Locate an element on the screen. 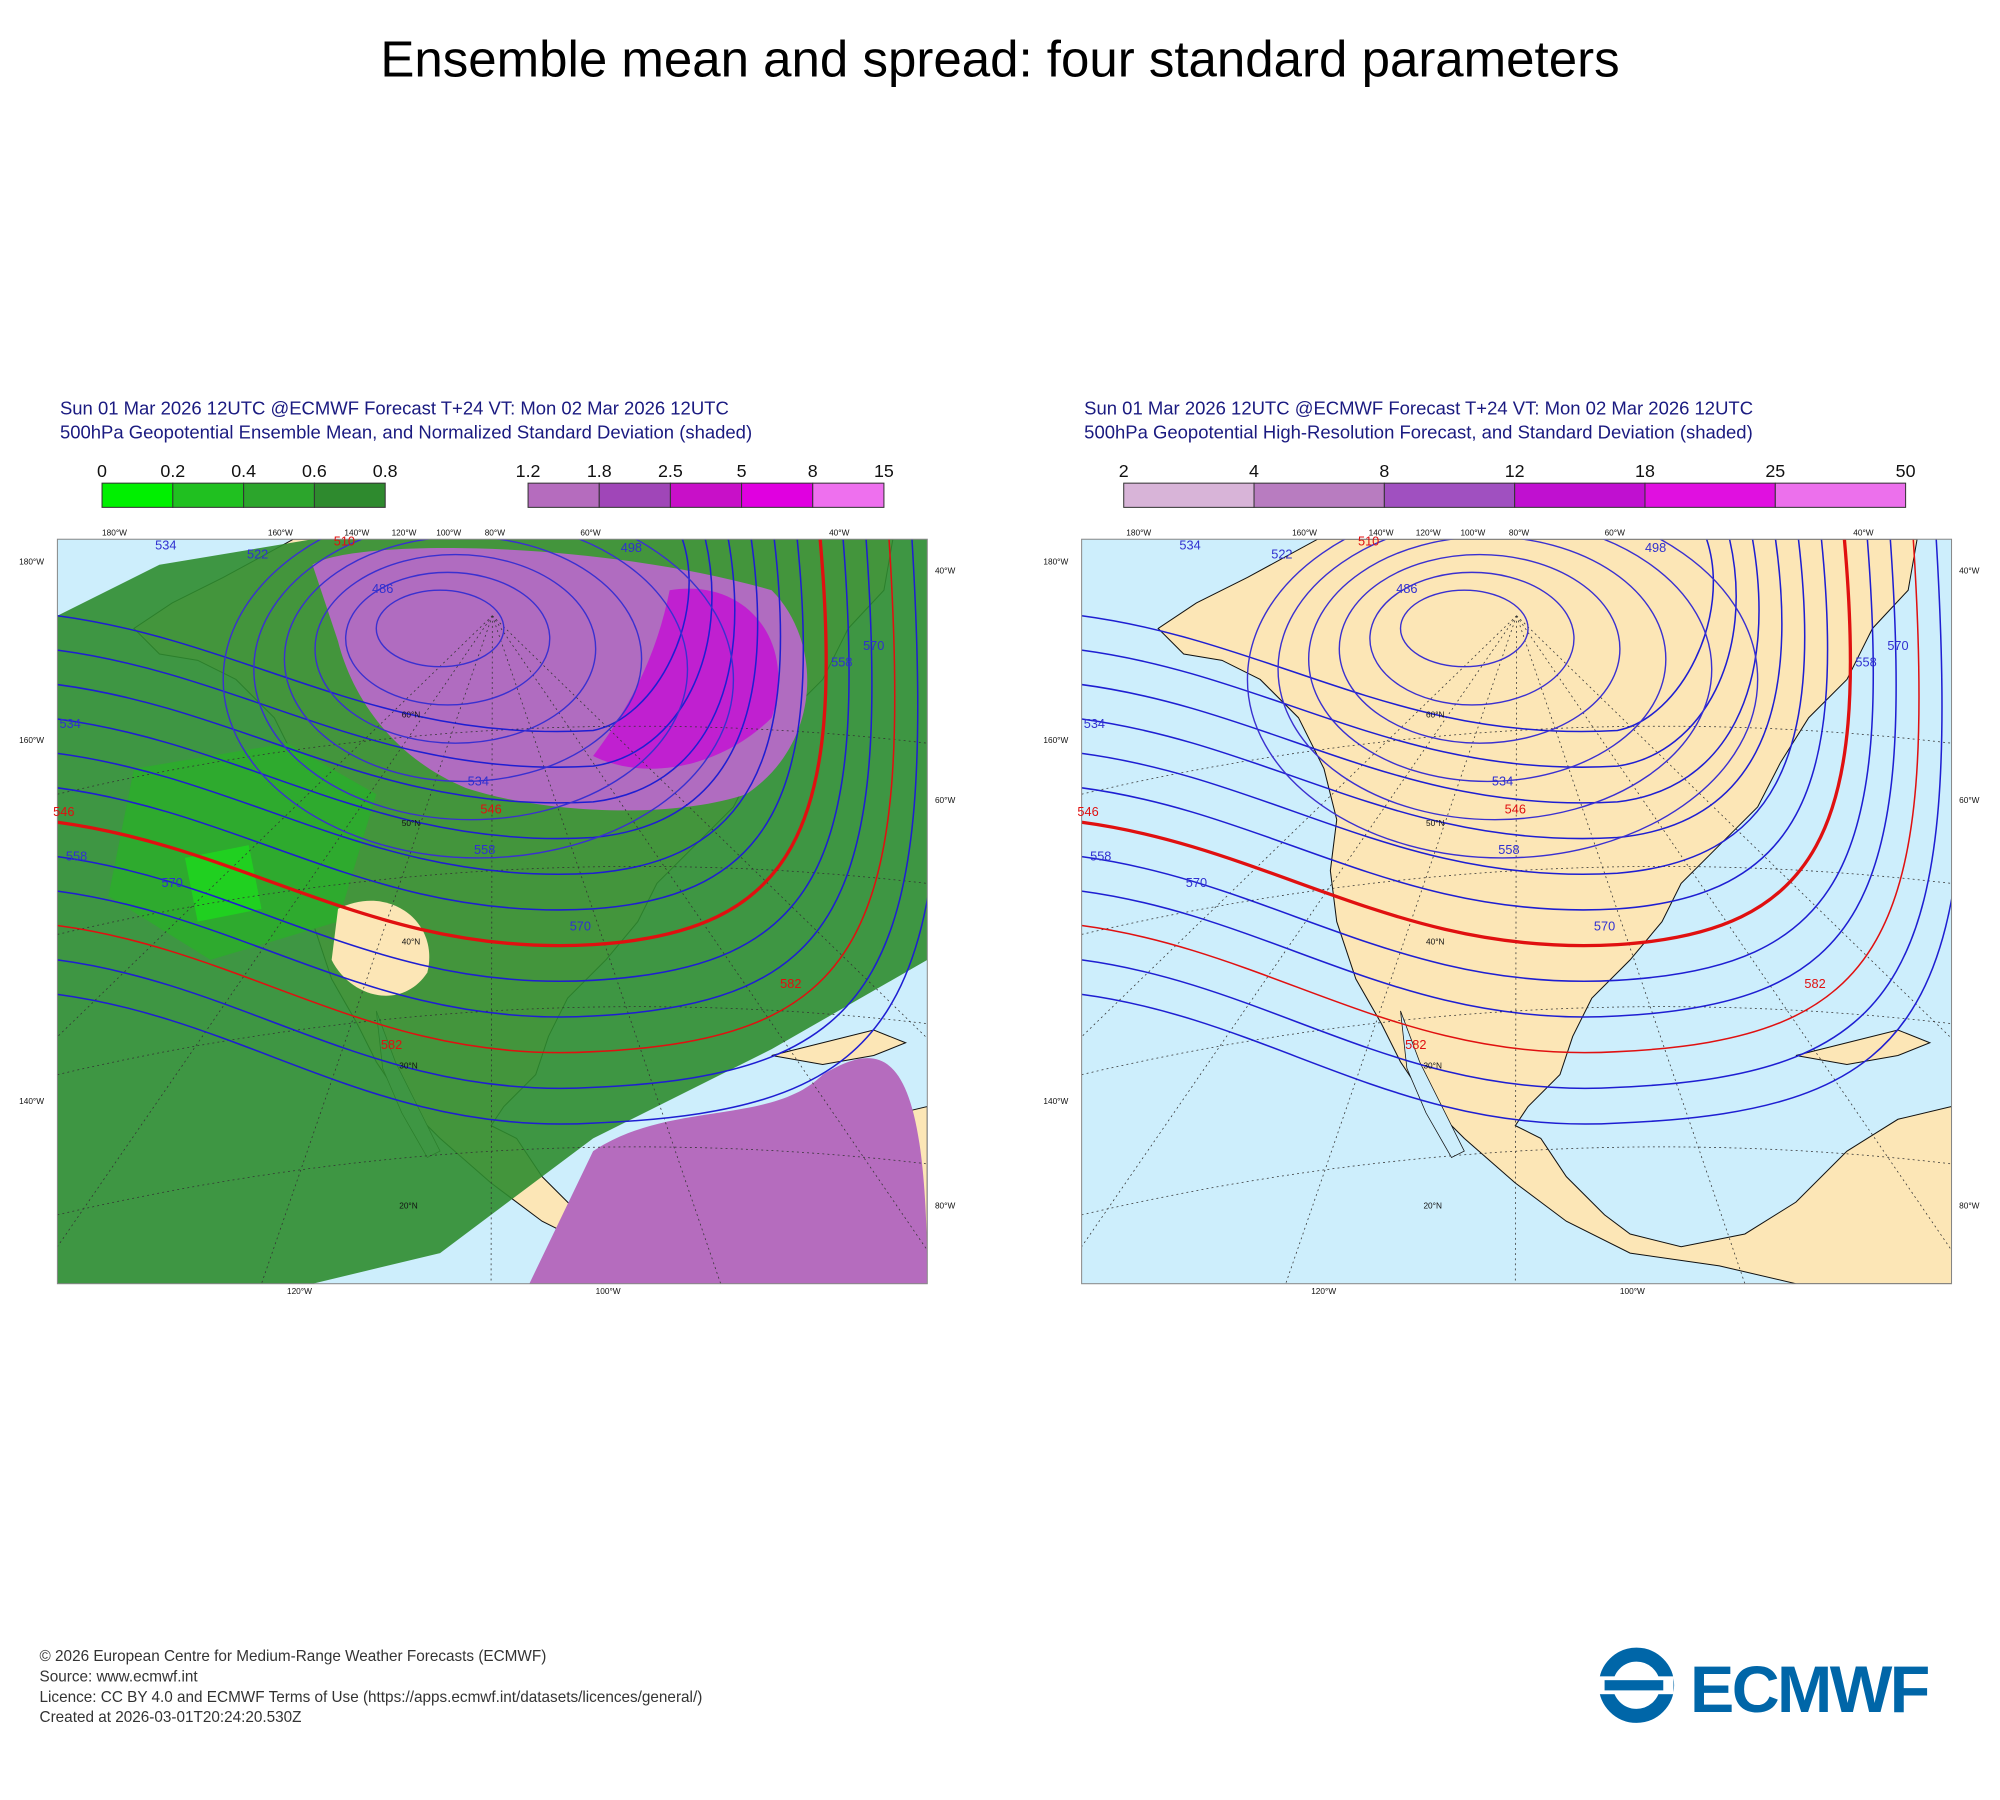 This screenshot has width=2000, height=1800. logo: ECMWF is located at coordinates (1762, 1687).